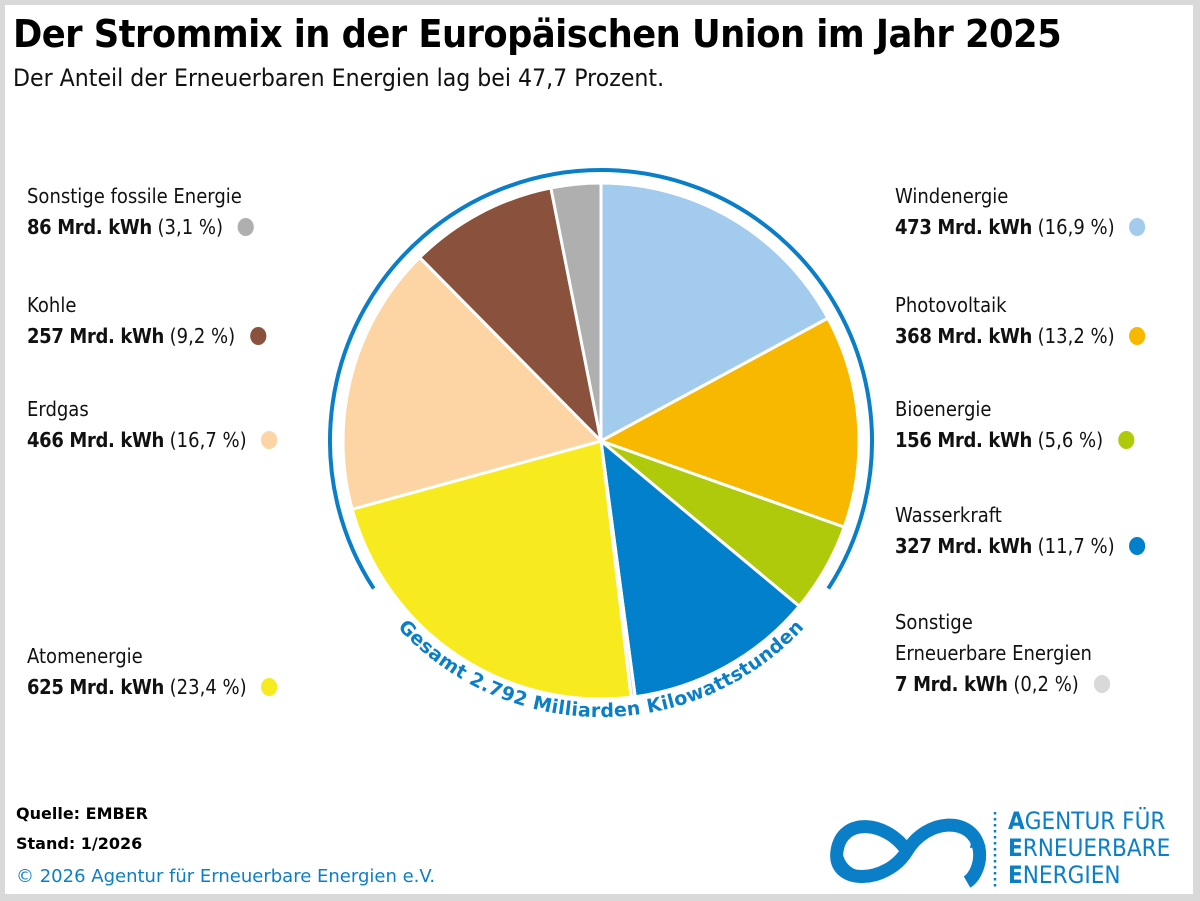 This screenshot has width=1200, height=901. Describe the element at coordinates (948, 515) in the screenshot. I see `legend-label: Wasserkraft` at that location.